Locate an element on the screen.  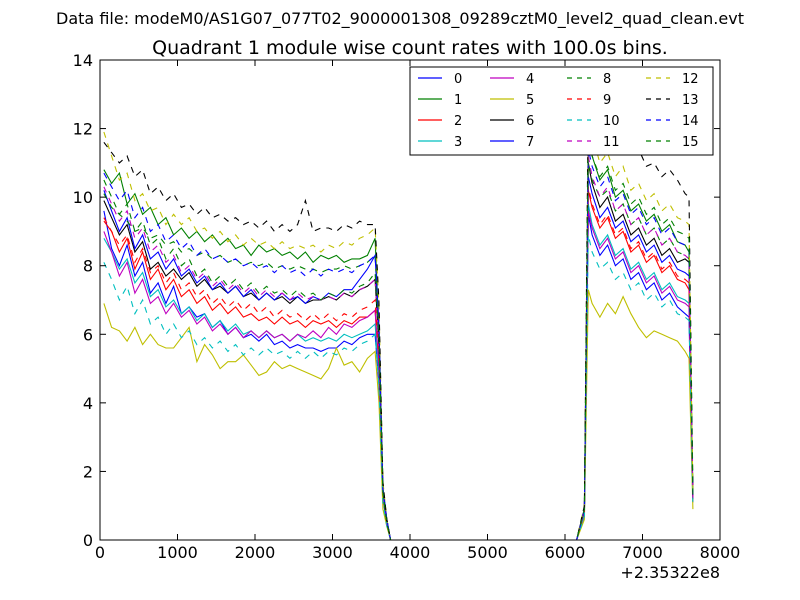
legend-label-14: 14 is located at coordinates (690, 121).